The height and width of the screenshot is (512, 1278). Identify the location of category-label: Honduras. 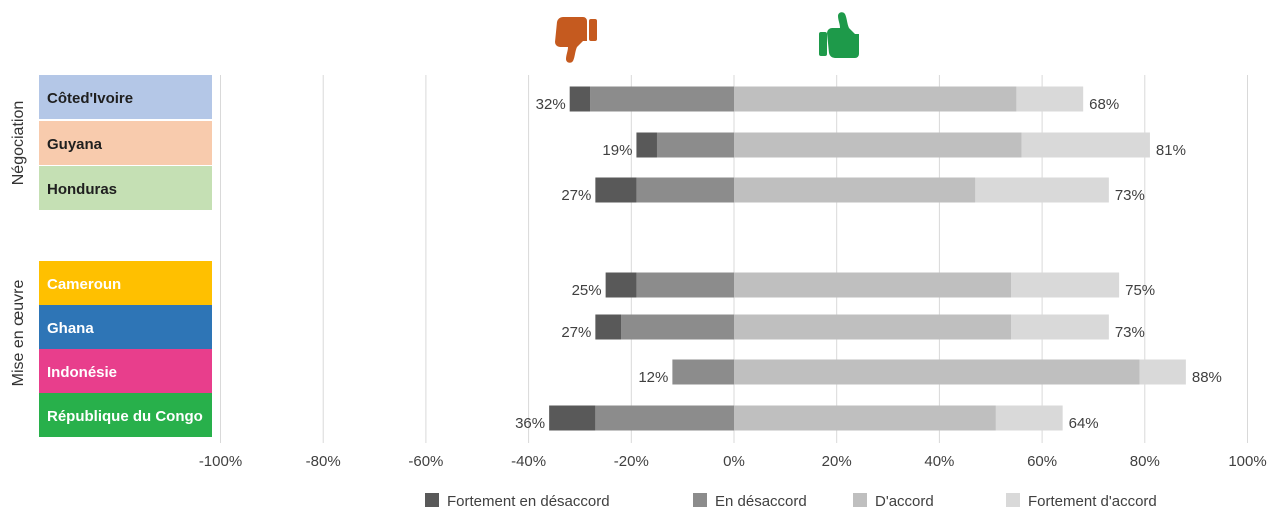
(82, 189).